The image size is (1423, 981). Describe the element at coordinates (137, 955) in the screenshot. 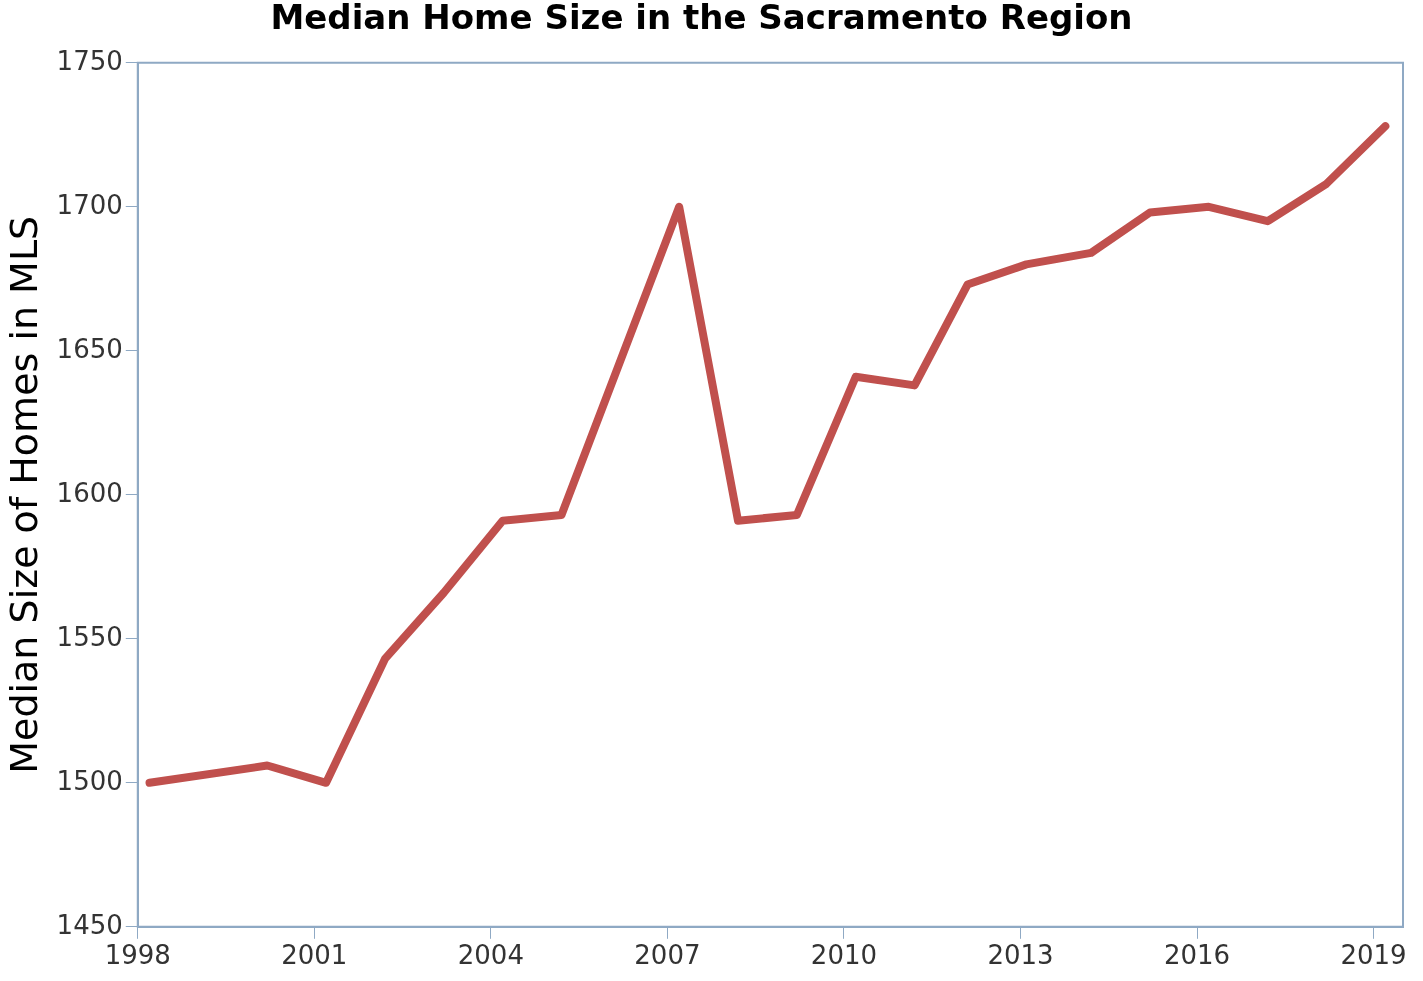

I see `x-tick-label: 1998` at that location.